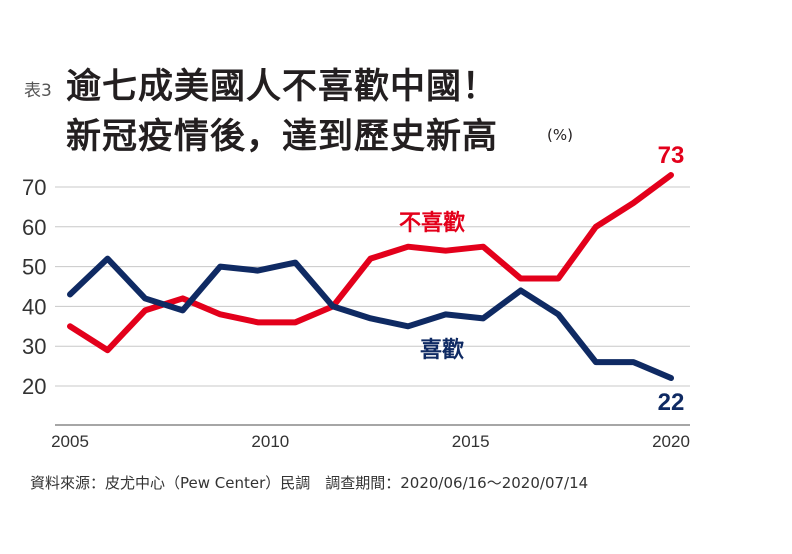  What do you see at coordinates (34, 346) in the screenshot?
I see `y-tick-label: 30` at bounding box center [34, 346].